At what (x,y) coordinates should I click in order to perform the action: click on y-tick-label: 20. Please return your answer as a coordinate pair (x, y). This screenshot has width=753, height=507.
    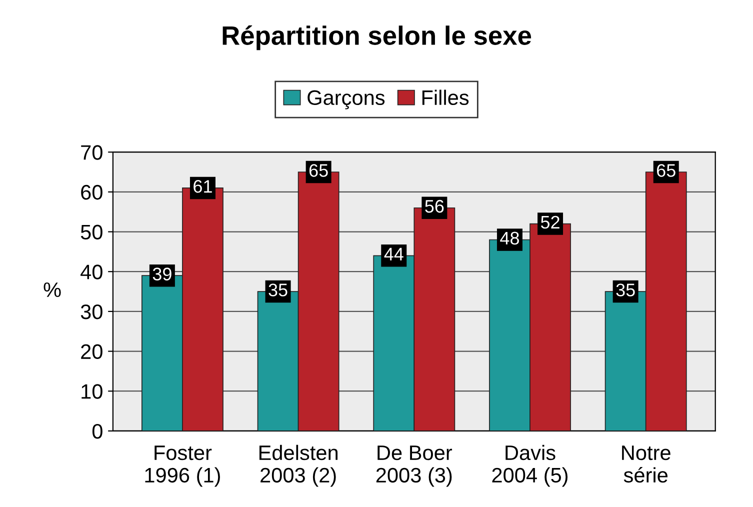
    Looking at the image, I should click on (91, 352).